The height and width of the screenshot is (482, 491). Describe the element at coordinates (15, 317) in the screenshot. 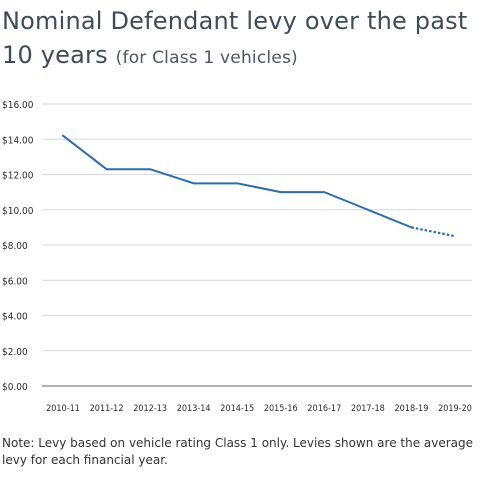

I see `y-tick-label: $4.00` at that location.